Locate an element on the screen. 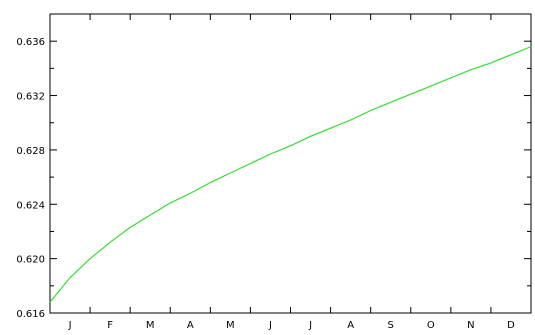  y-tick-label: 0.624 is located at coordinates (30, 205).